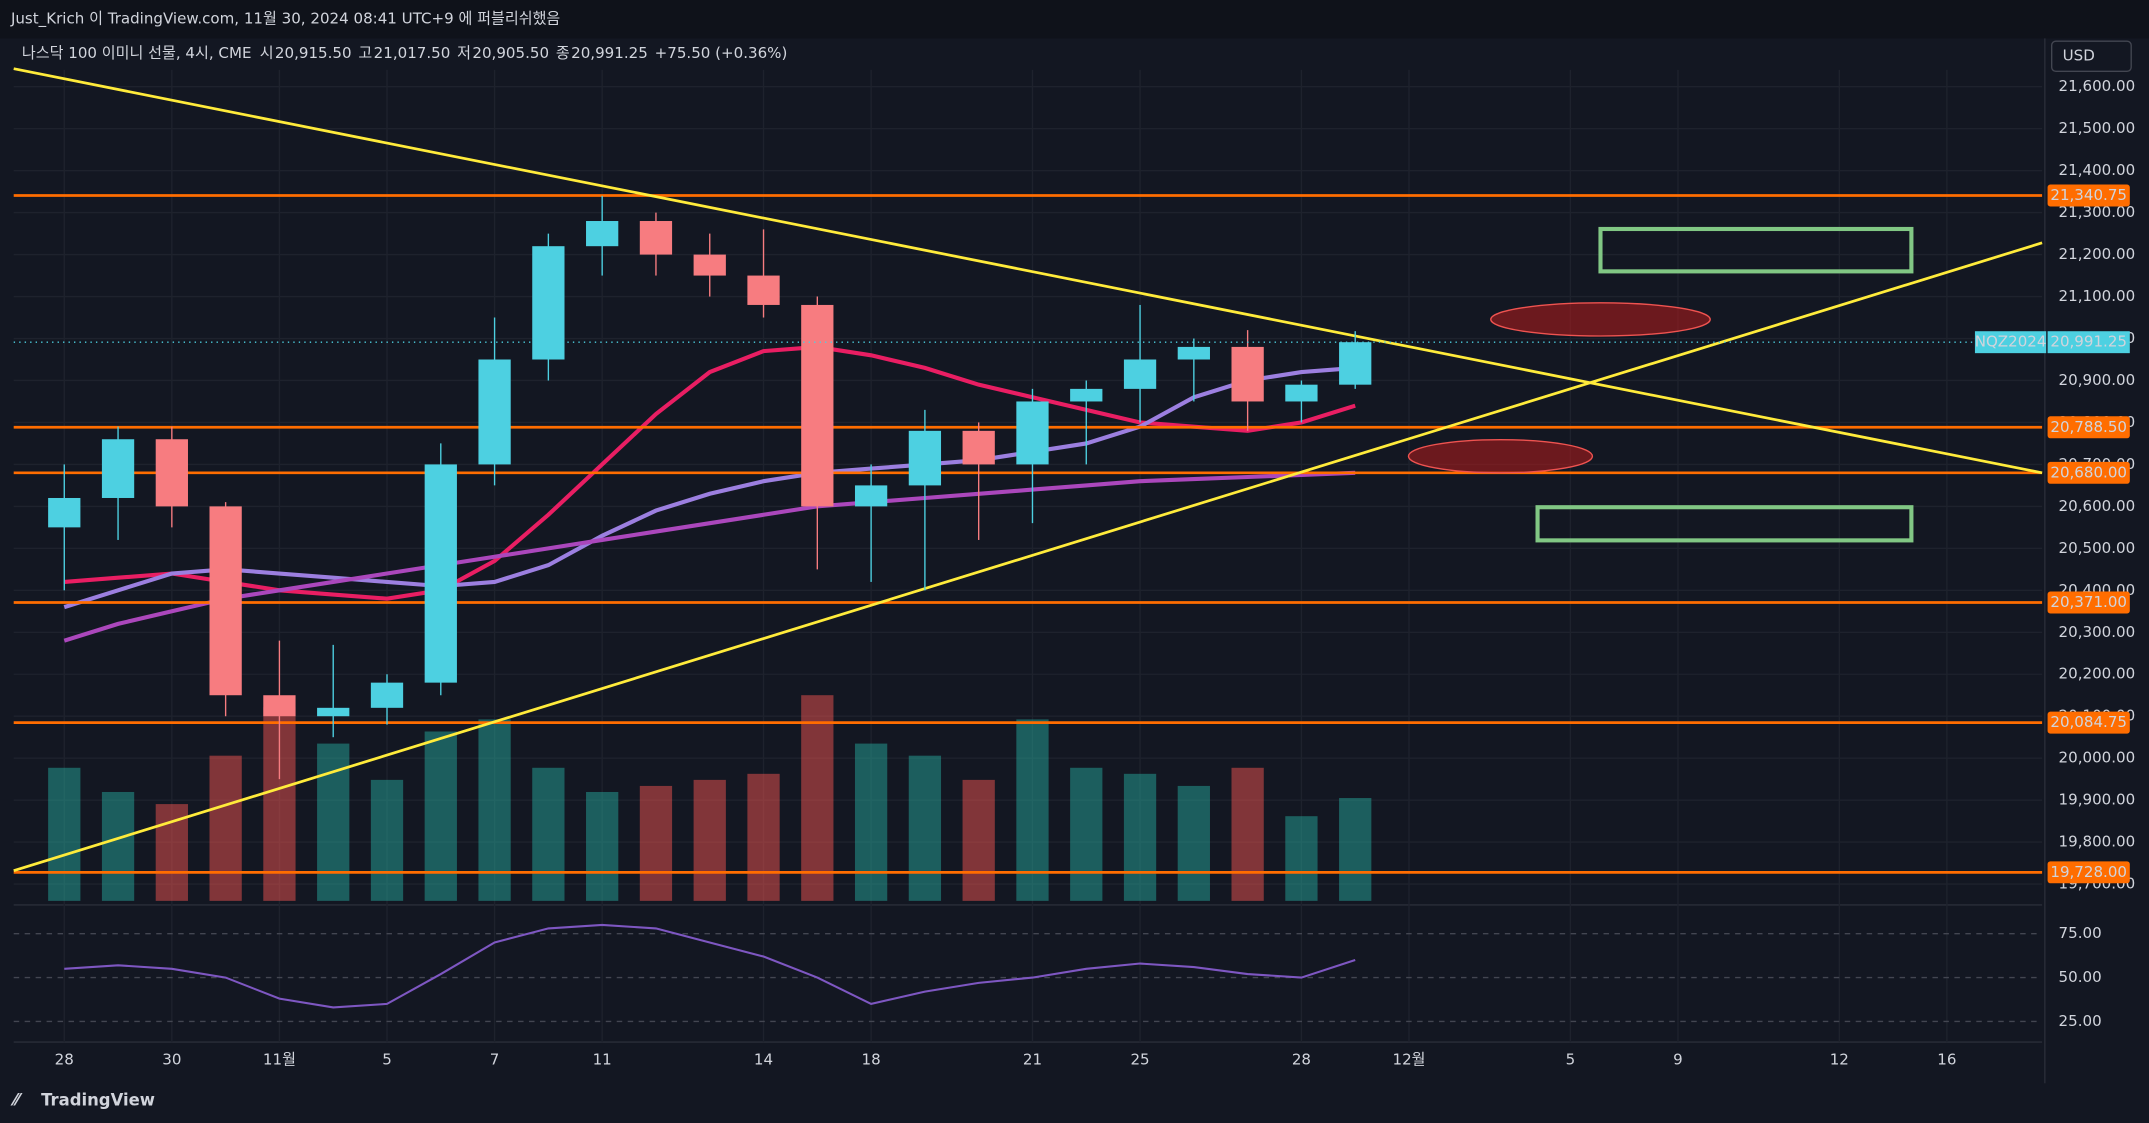 The image size is (2149, 1123). Describe the element at coordinates (267, 53) in the screenshot. I see `ohlc-name: 시` at that location.